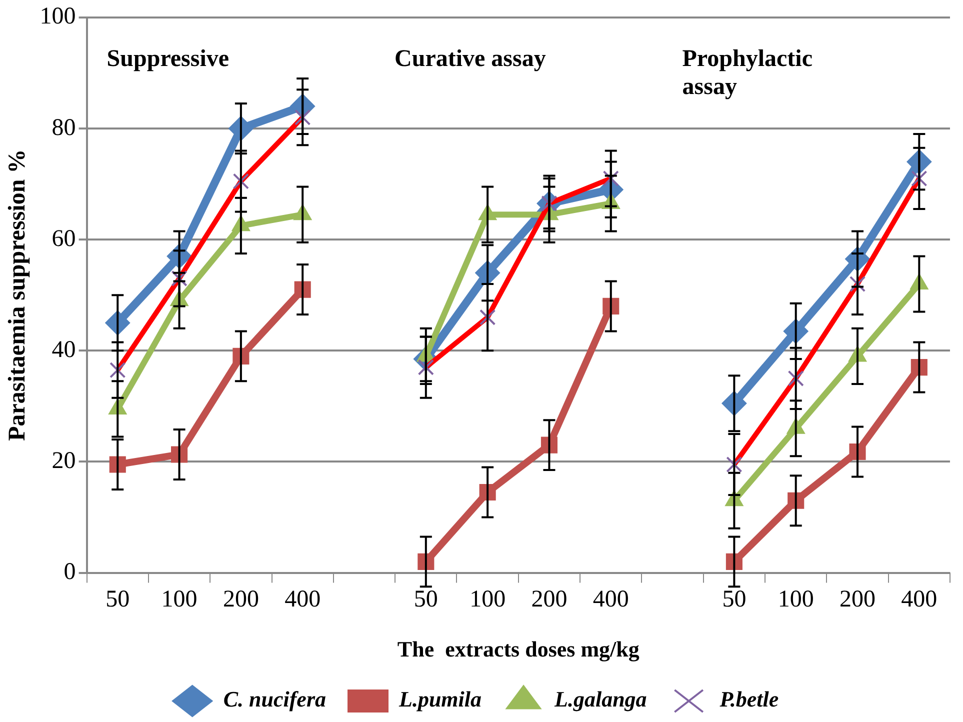 The image size is (963, 722). Describe the element at coordinates (274, 699) in the screenshot. I see `legend-label: C. nucifera` at that location.